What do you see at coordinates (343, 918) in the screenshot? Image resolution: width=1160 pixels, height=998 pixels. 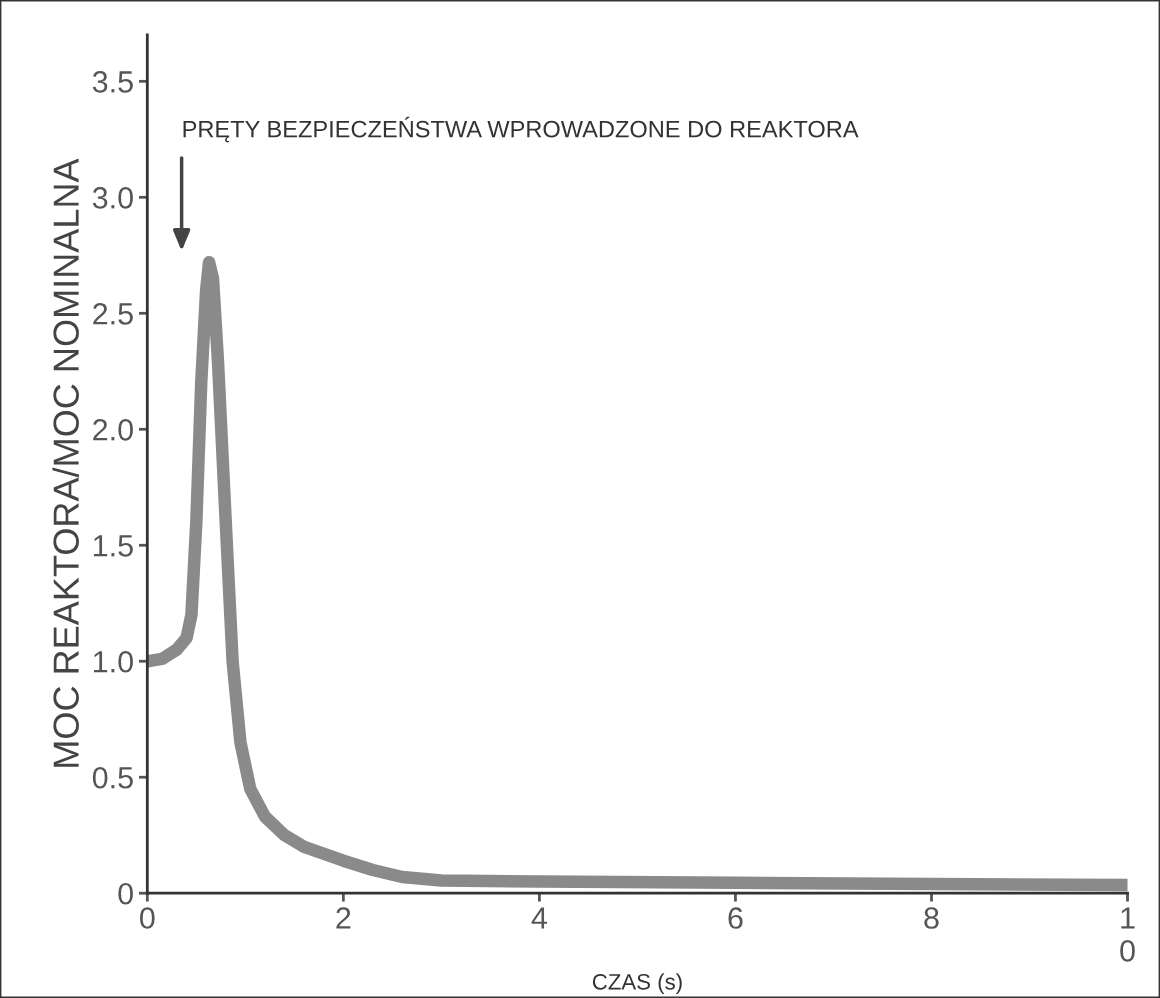 I see `x-tick-label: 2` at bounding box center [343, 918].